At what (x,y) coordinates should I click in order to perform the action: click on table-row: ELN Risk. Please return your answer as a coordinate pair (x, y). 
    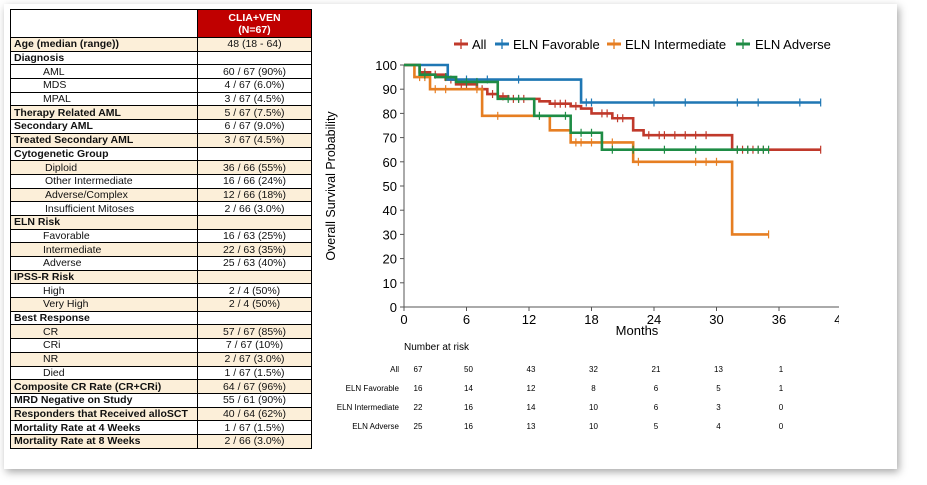
    Looking at the image, I should click on (161, 222).